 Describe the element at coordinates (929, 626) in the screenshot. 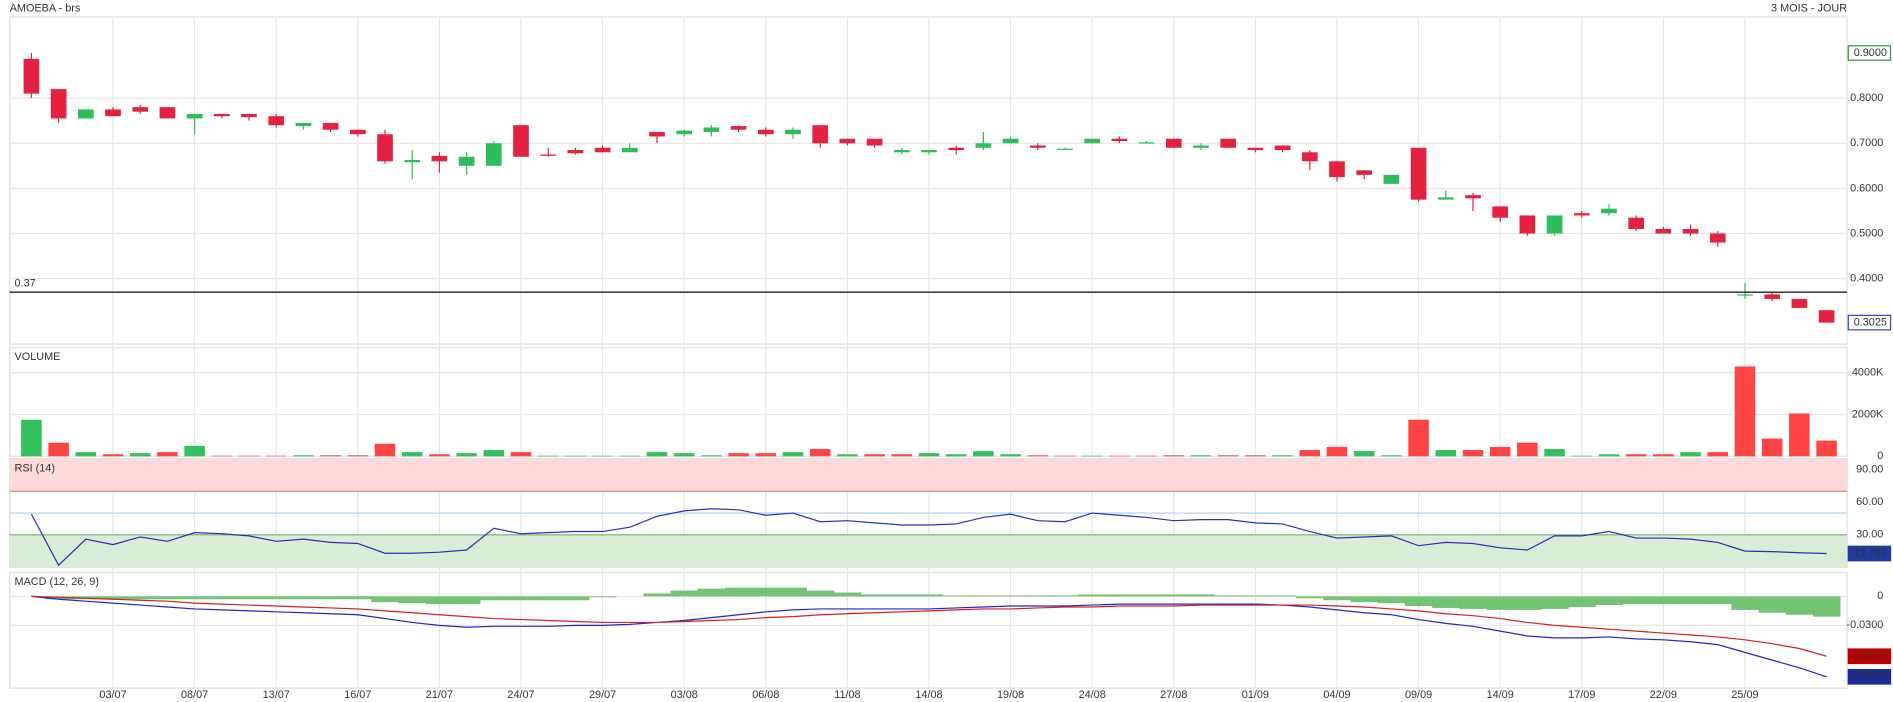

I see `macd-line` at that location.